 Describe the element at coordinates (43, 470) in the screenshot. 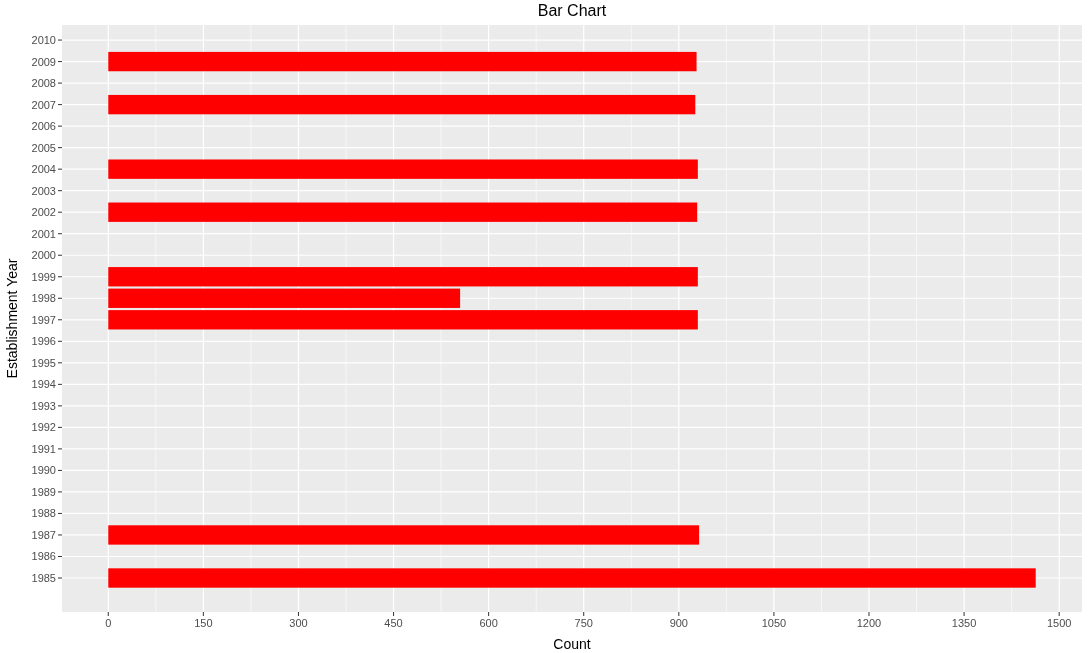

I see `y-tick-label: 1990` at that location.